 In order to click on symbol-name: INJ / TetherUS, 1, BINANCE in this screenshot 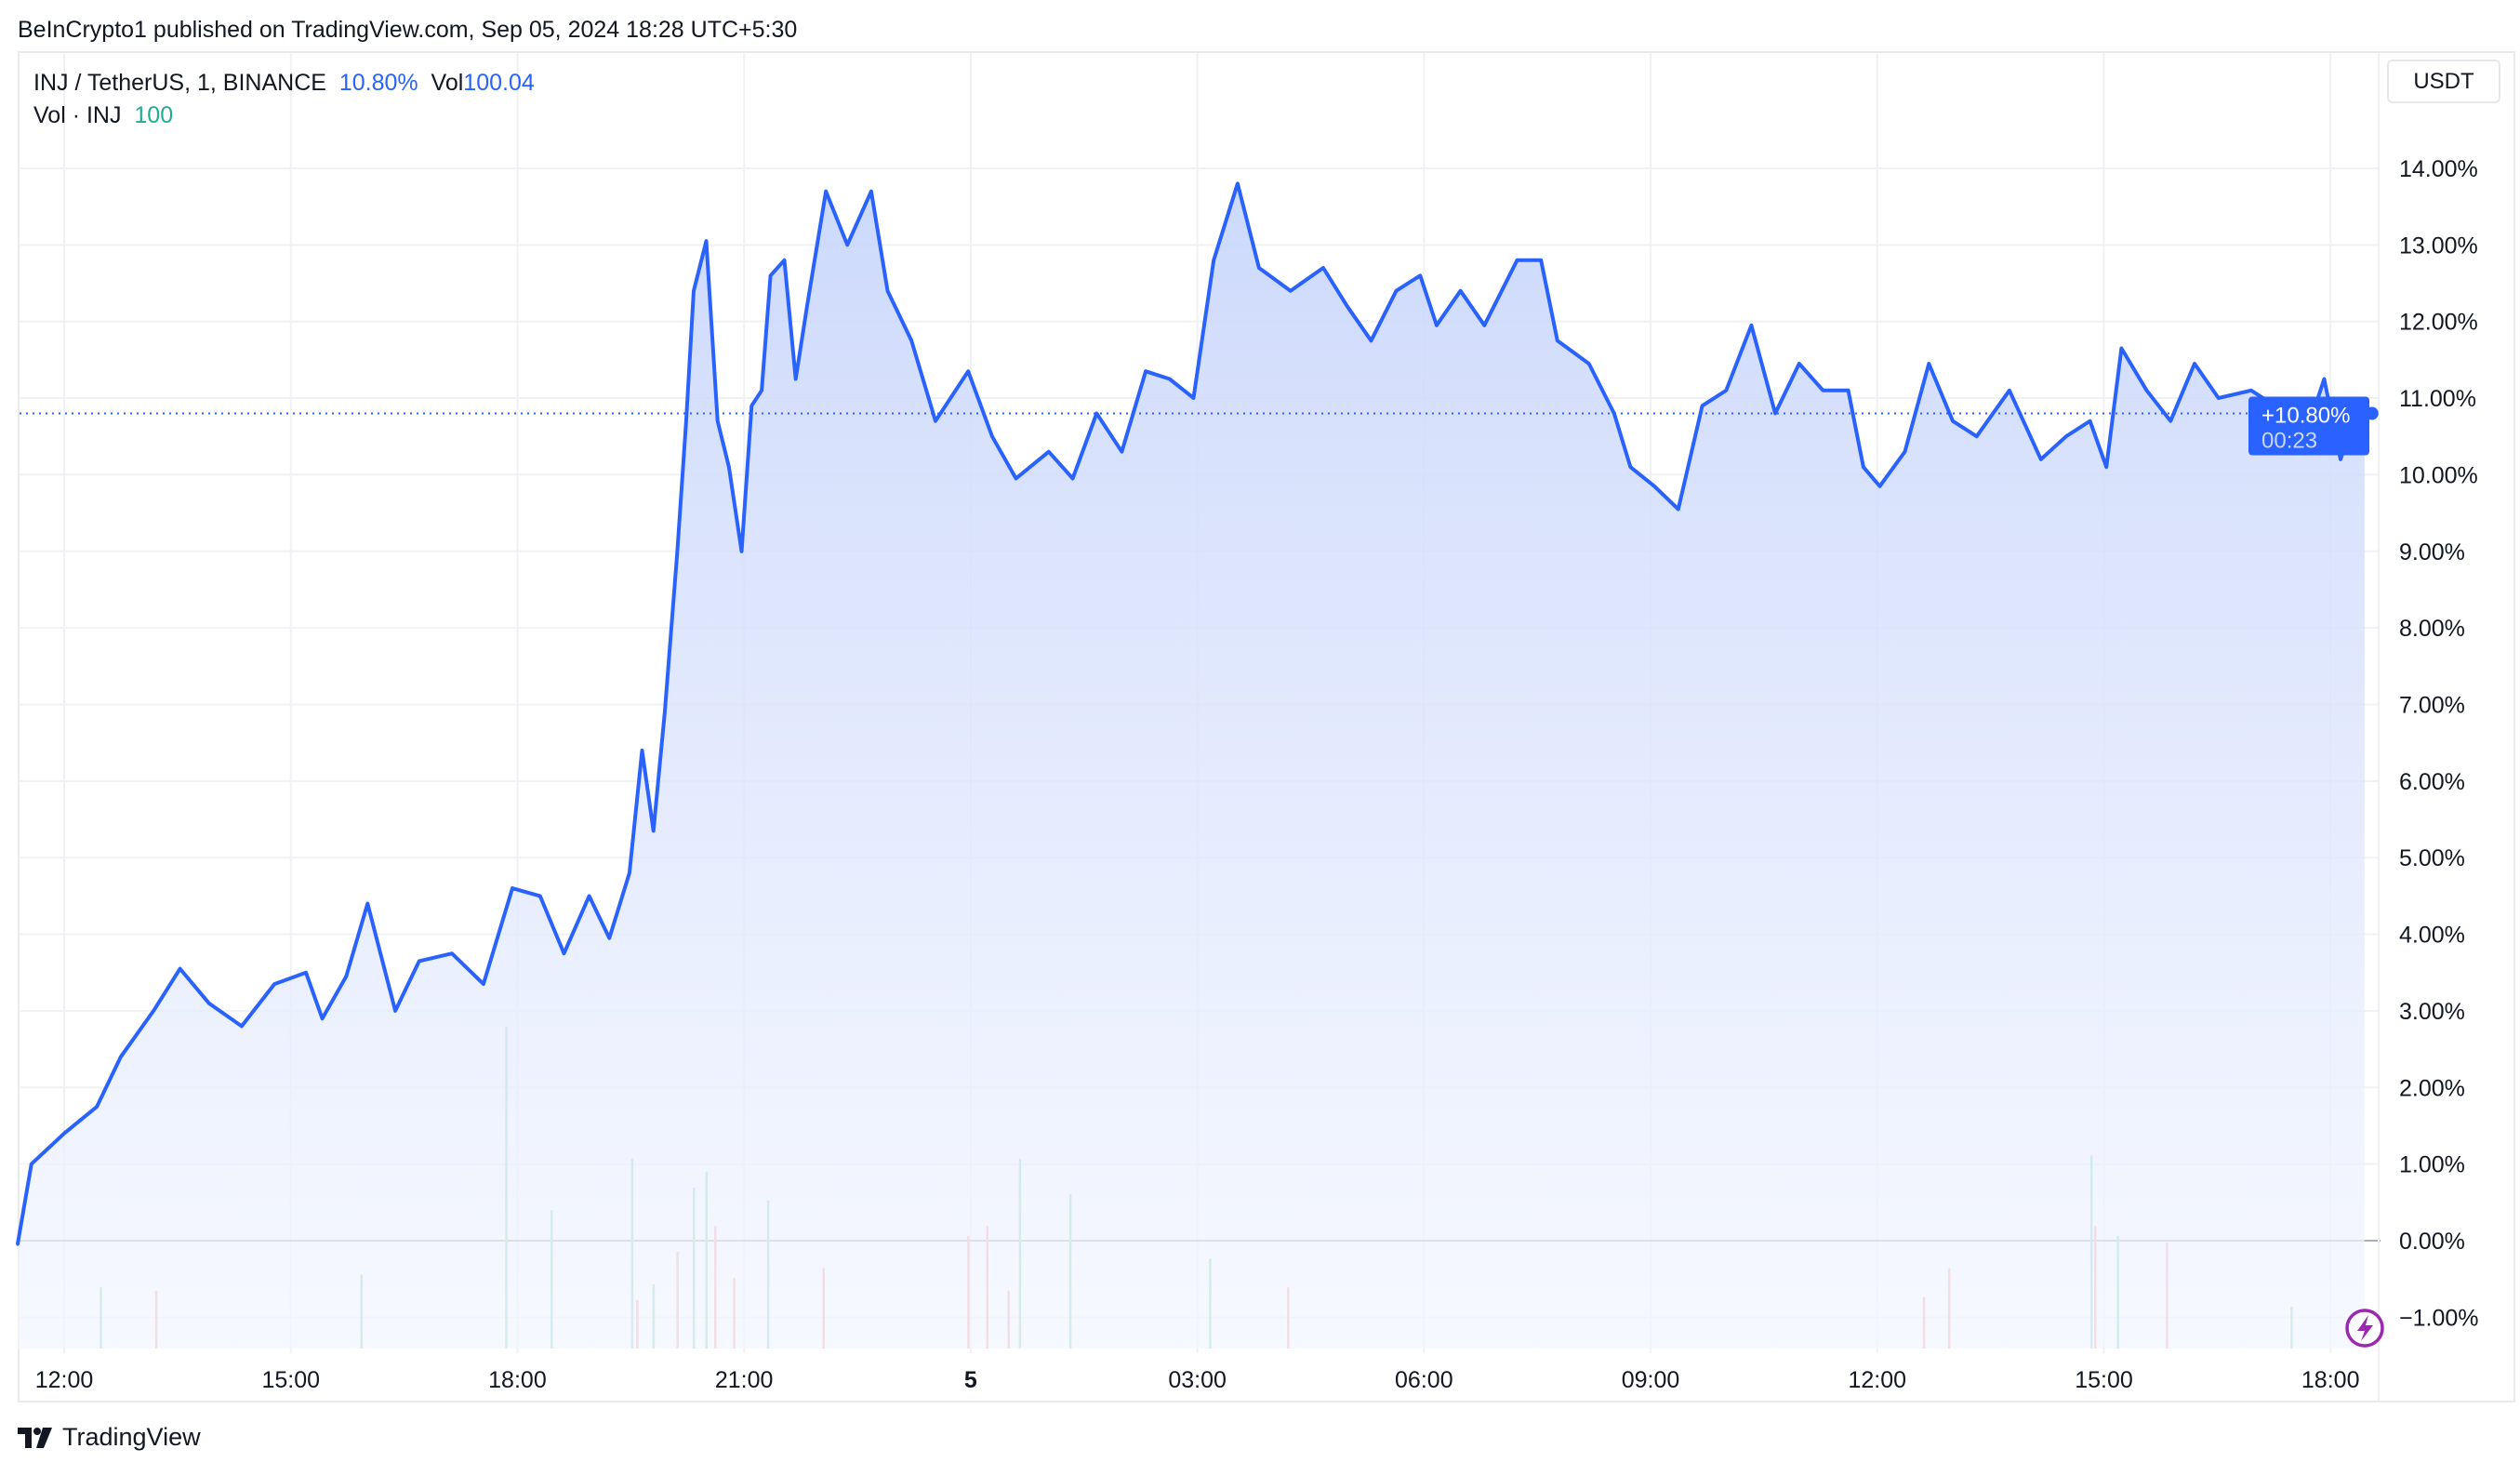, I will do `click(179, 83)`.